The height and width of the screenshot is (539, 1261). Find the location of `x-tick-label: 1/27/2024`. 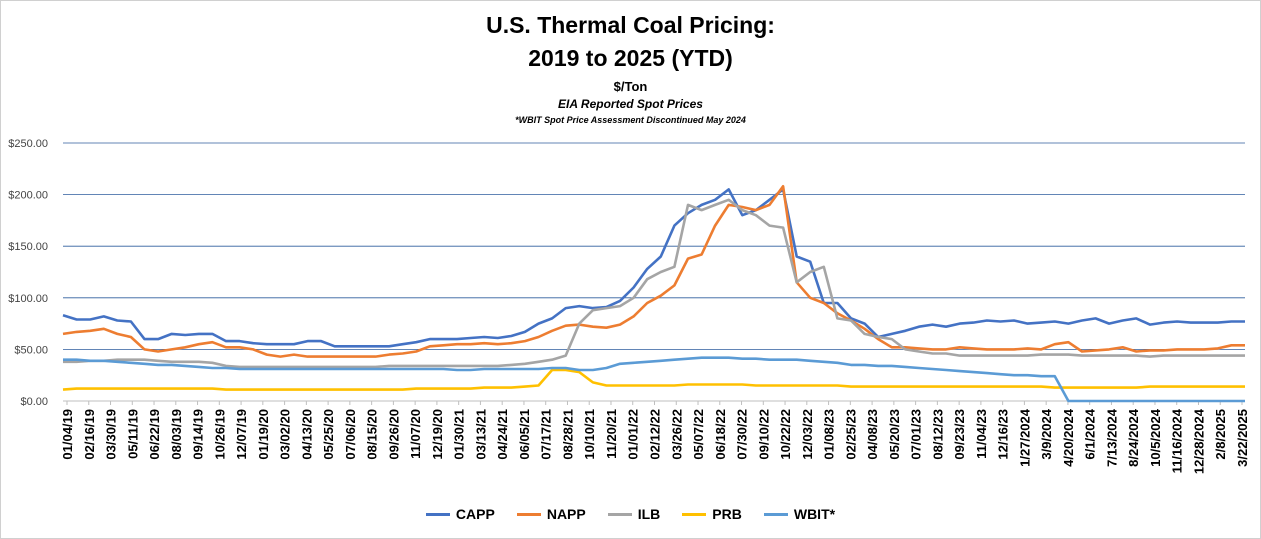

x-tick-label: 1/27/2024 is located at coordinates (1024, 437).